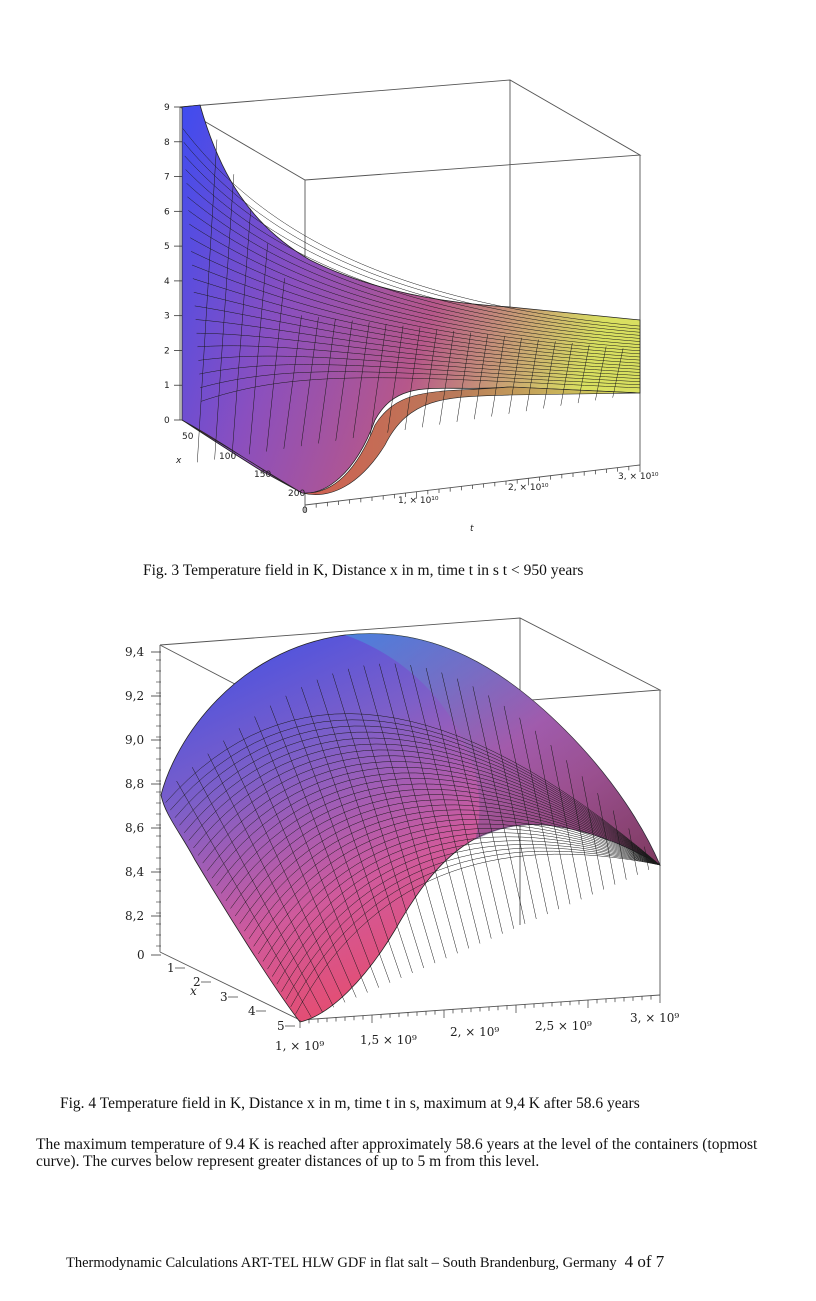 Image resolution: width=816 pixels, height=1301 pixels. Describe the element at coordinates (418, 501) in the screenshot. I see `t-tick-label: 1, × 10¹⁰` at that location.